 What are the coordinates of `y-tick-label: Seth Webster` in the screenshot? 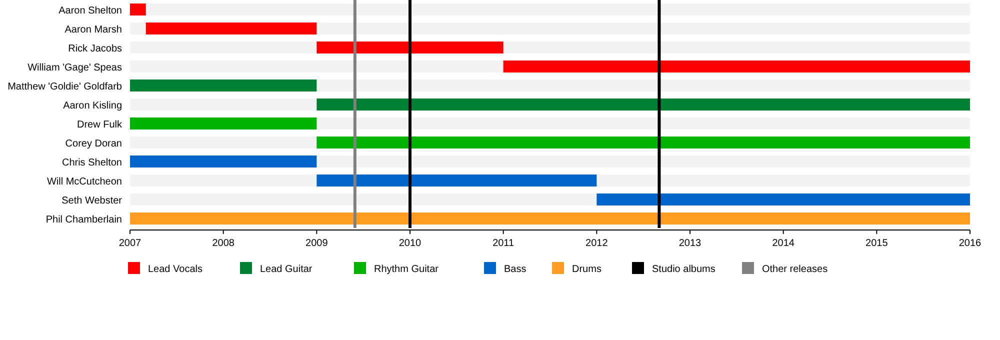 It's located at (92, 201).